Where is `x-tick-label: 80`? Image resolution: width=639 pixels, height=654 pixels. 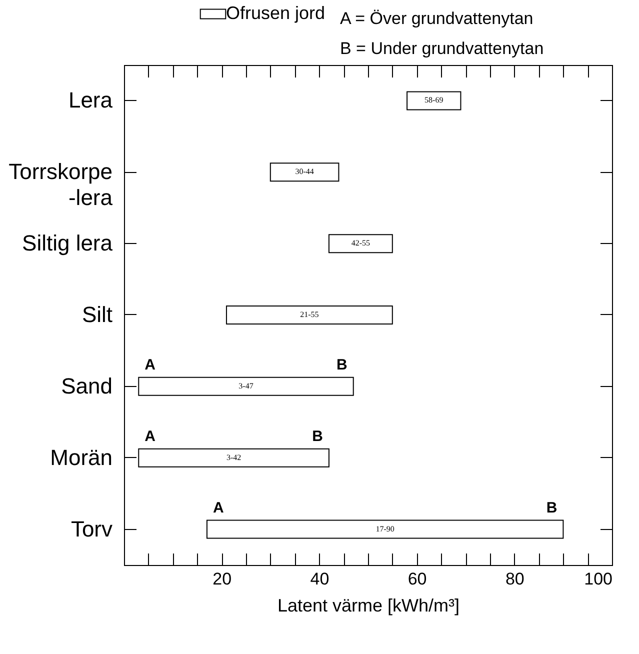
x-tick-label: 80 is located at coordinates (514, 579).